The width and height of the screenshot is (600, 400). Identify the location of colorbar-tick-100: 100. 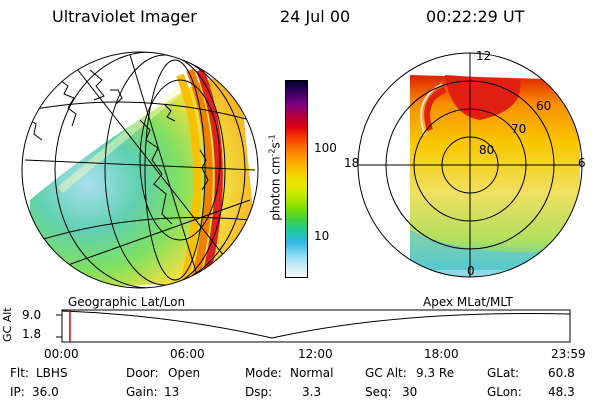
(325, 148).